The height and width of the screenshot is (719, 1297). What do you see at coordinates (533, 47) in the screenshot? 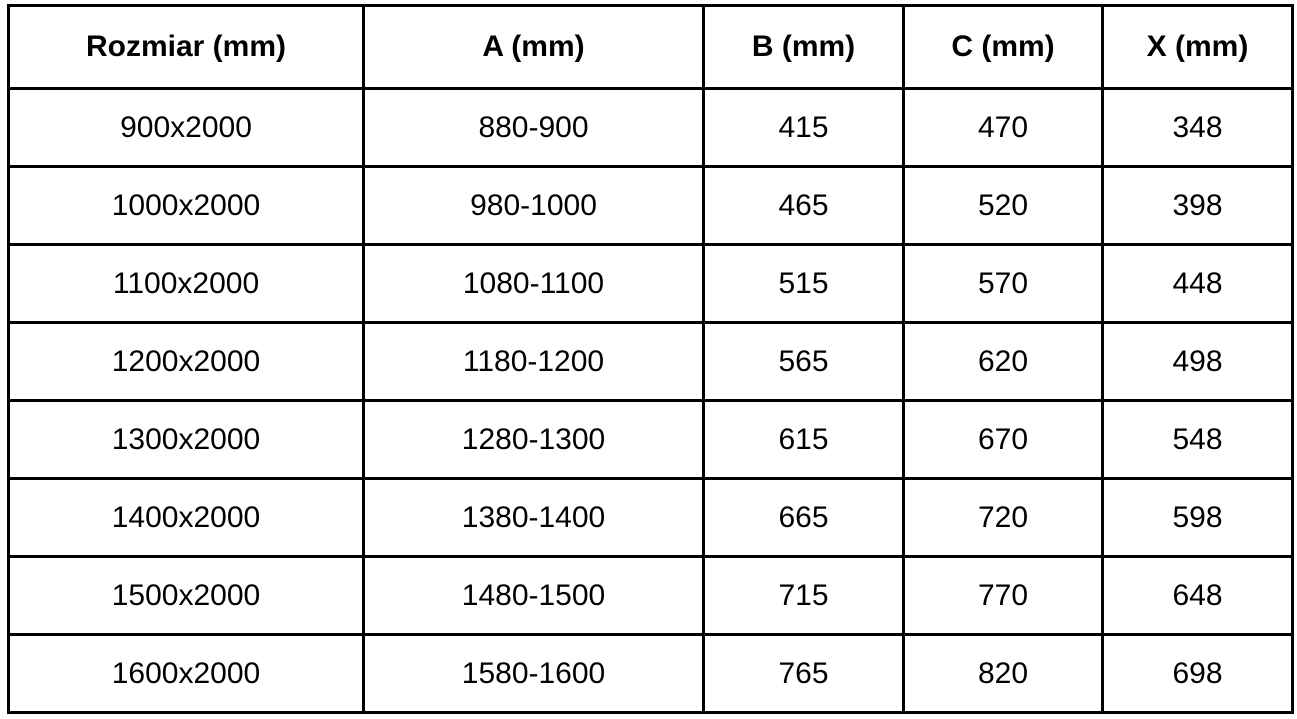
I see `column-header-a: A (mm)` at bounding box center [533, 47].